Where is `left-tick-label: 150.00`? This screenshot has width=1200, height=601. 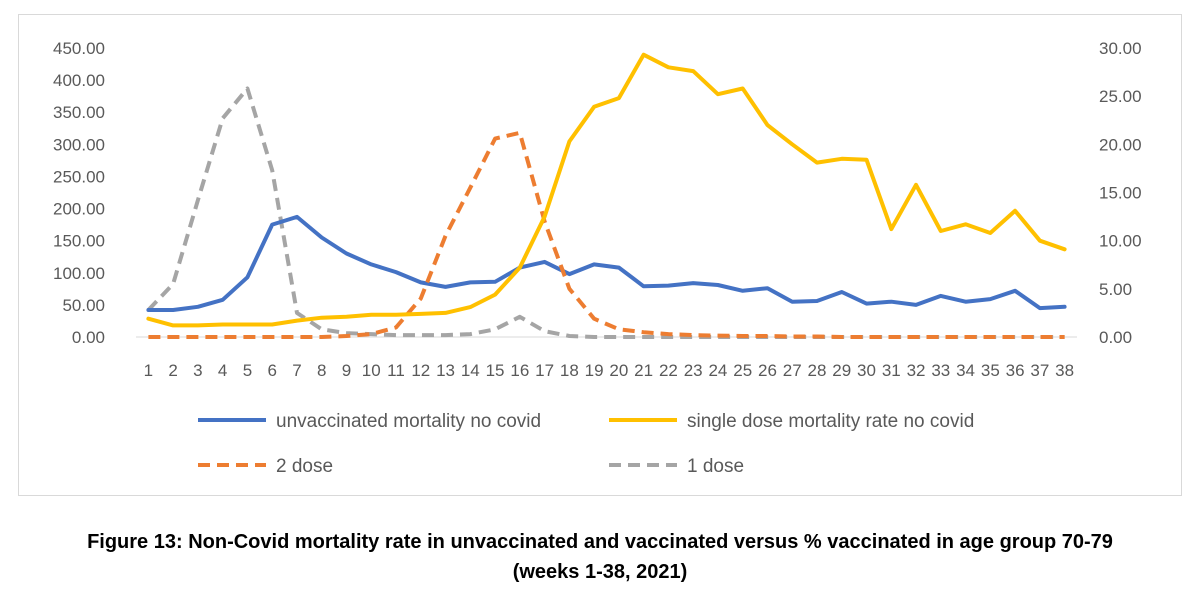 left-tick-label: 150.00 is located at coordinates (79, 241).